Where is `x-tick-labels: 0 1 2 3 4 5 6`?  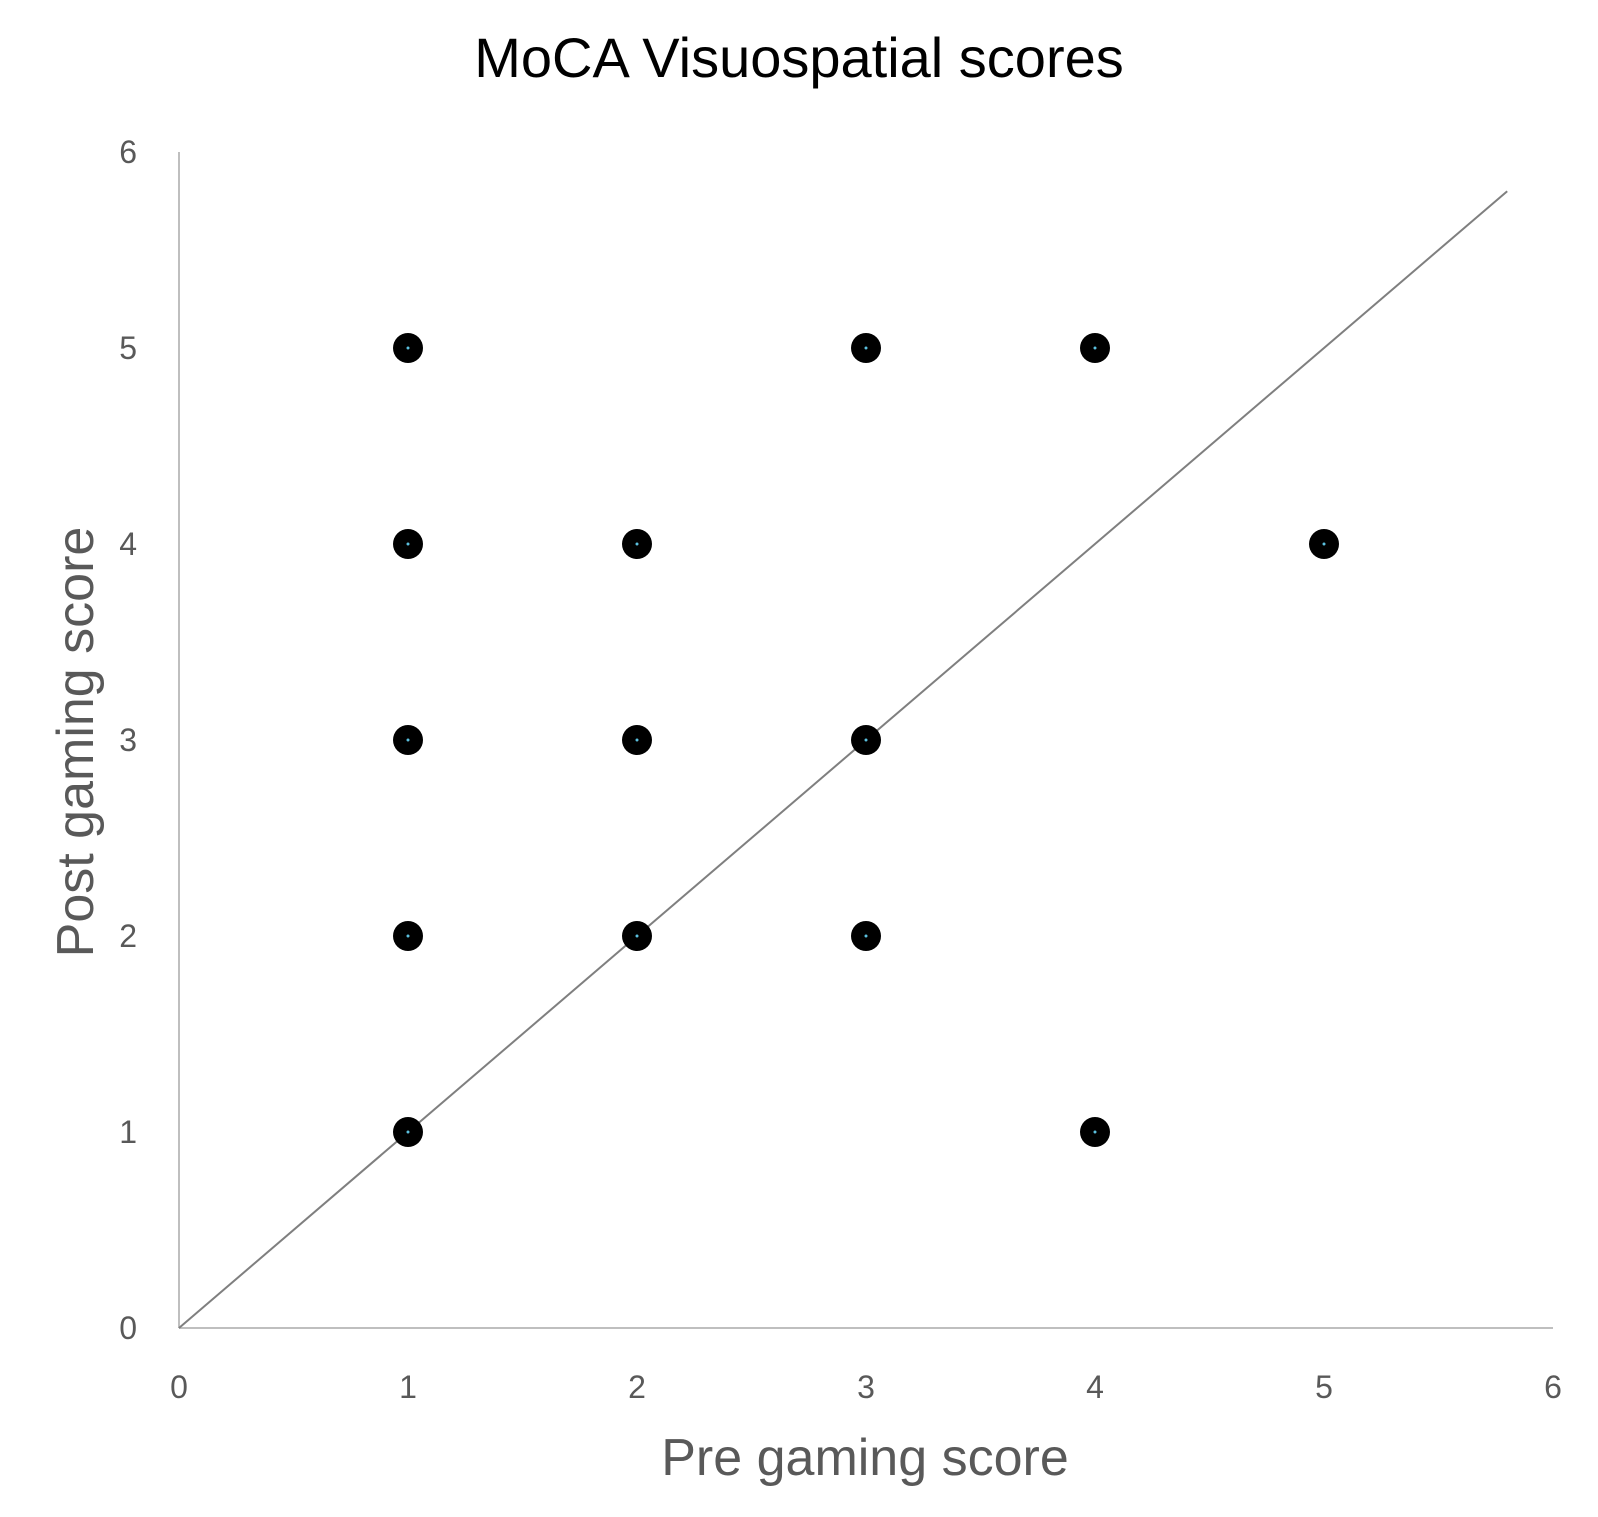
x-tick-labels: 0 1 2 3 4 5 6 is located at coordinates (866, 1387).